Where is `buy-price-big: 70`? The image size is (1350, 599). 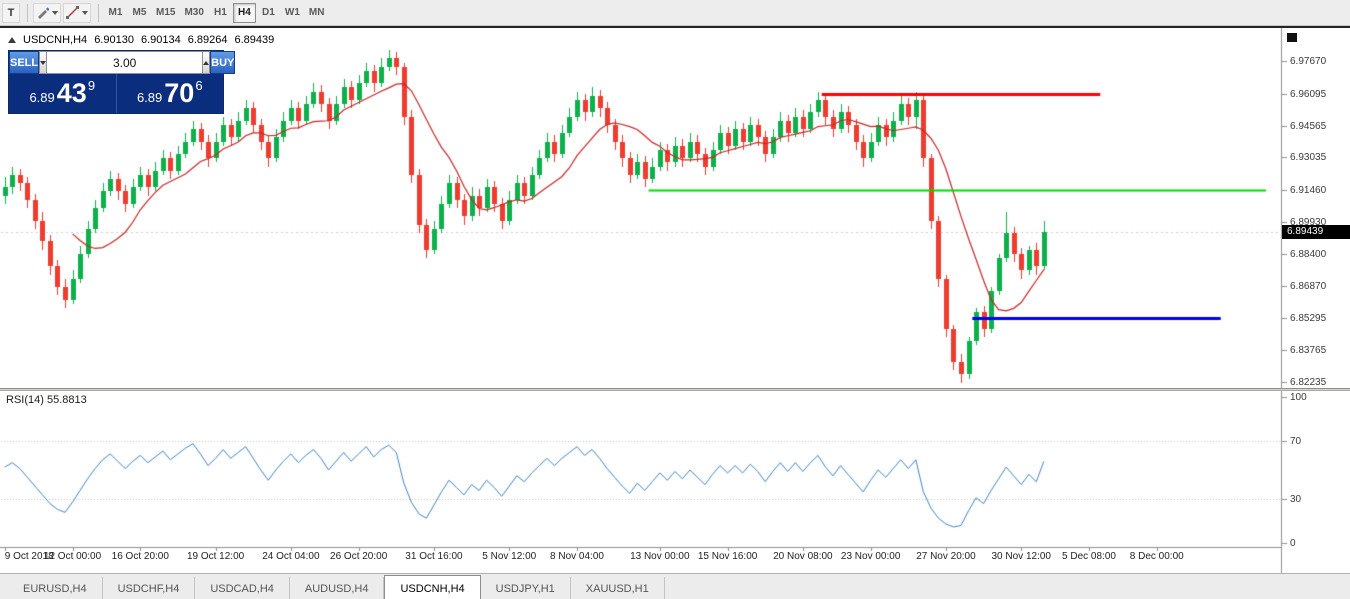 buy-price-big: 70 is located at coordinates (179, 93).